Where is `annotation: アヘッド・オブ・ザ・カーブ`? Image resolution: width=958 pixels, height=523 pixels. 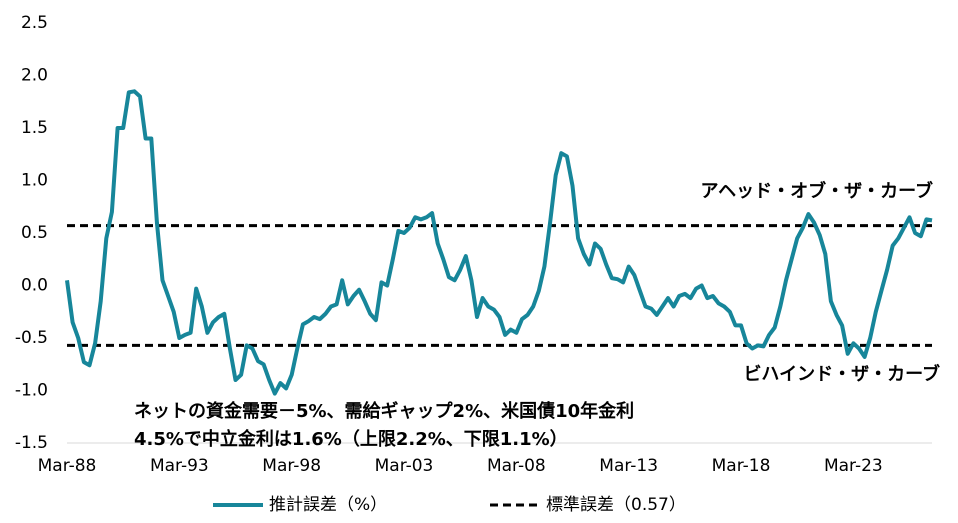 annotation: アヘッド・オブ・ザ・カーブ is located at coordinates (816, 191).